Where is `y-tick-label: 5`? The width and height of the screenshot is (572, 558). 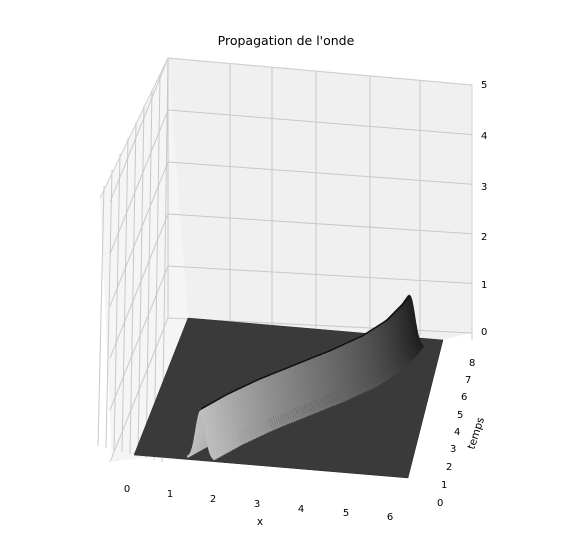
y-tick-label: 5 is located at coordinates (460, 415).